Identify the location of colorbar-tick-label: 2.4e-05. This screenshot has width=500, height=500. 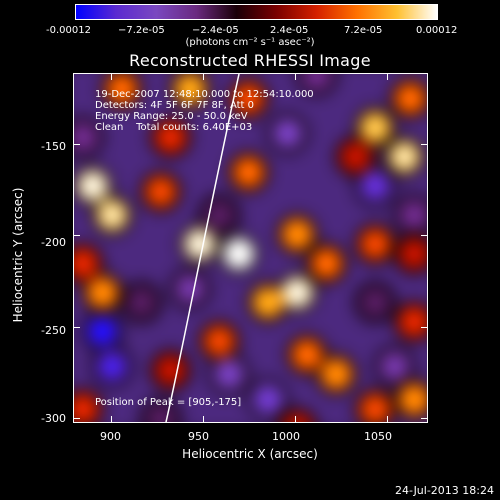
(289, 30).